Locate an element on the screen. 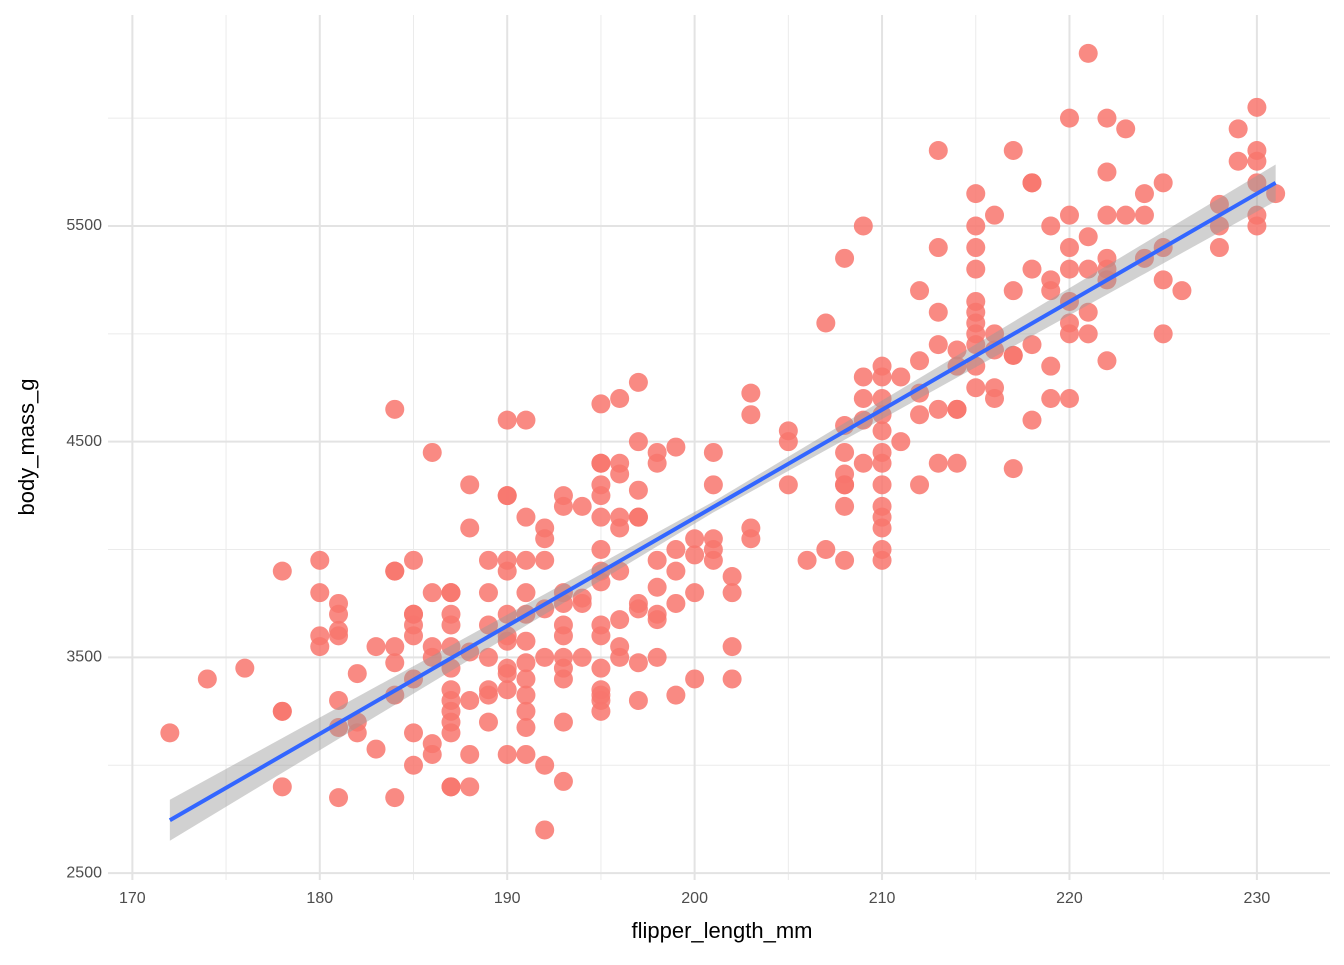 Image resolution: width=1344 pixels, height=965 pixels. x-tick-label: 170 is located at coordinates (132, 898).